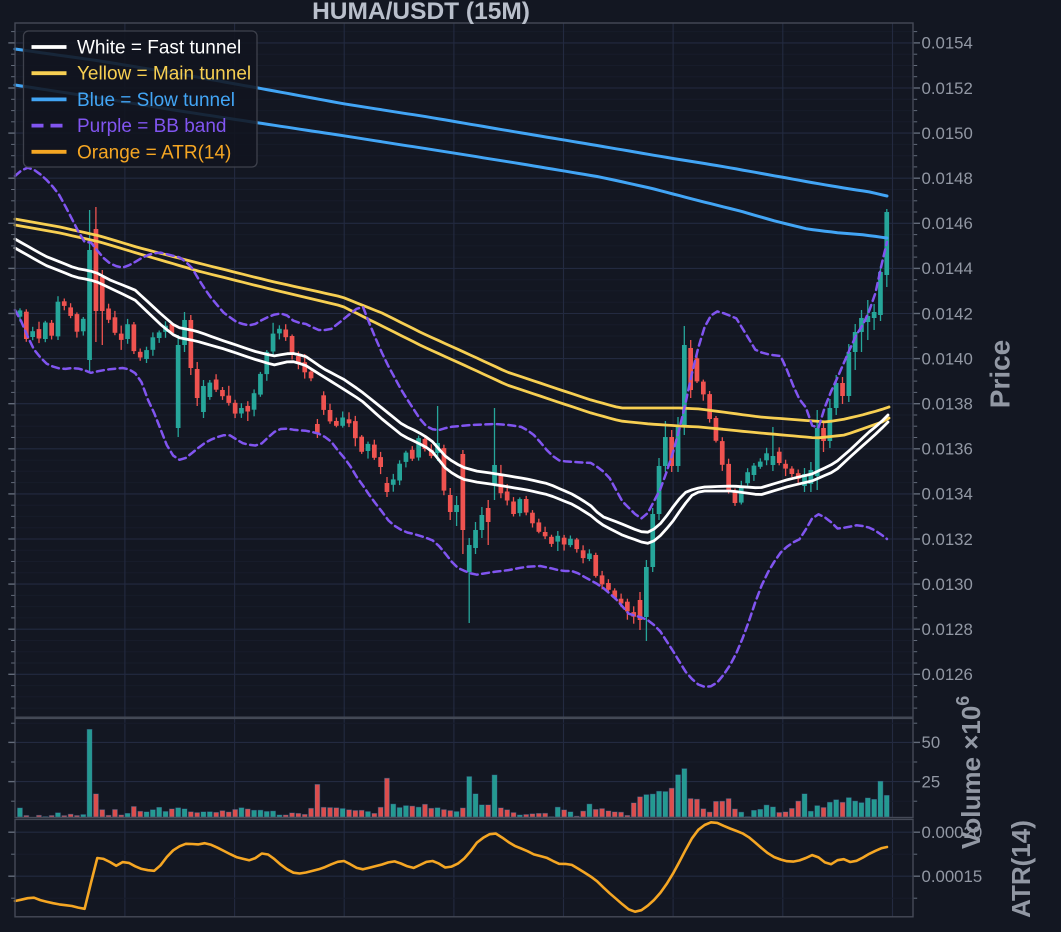  I want to click on svg-text: 0.0140, so click(947, 358).